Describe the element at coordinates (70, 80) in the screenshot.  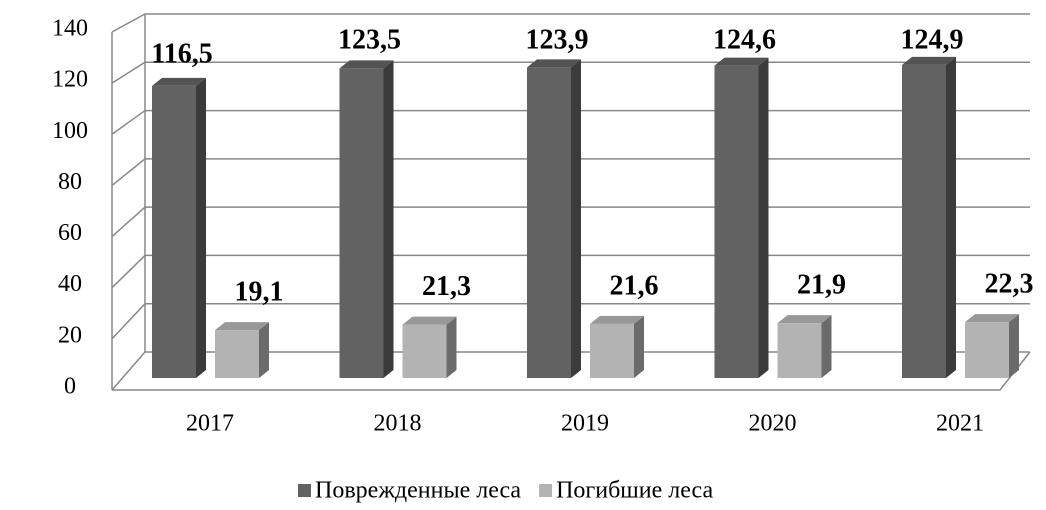
I see `y-tick-label: 120` at that location.